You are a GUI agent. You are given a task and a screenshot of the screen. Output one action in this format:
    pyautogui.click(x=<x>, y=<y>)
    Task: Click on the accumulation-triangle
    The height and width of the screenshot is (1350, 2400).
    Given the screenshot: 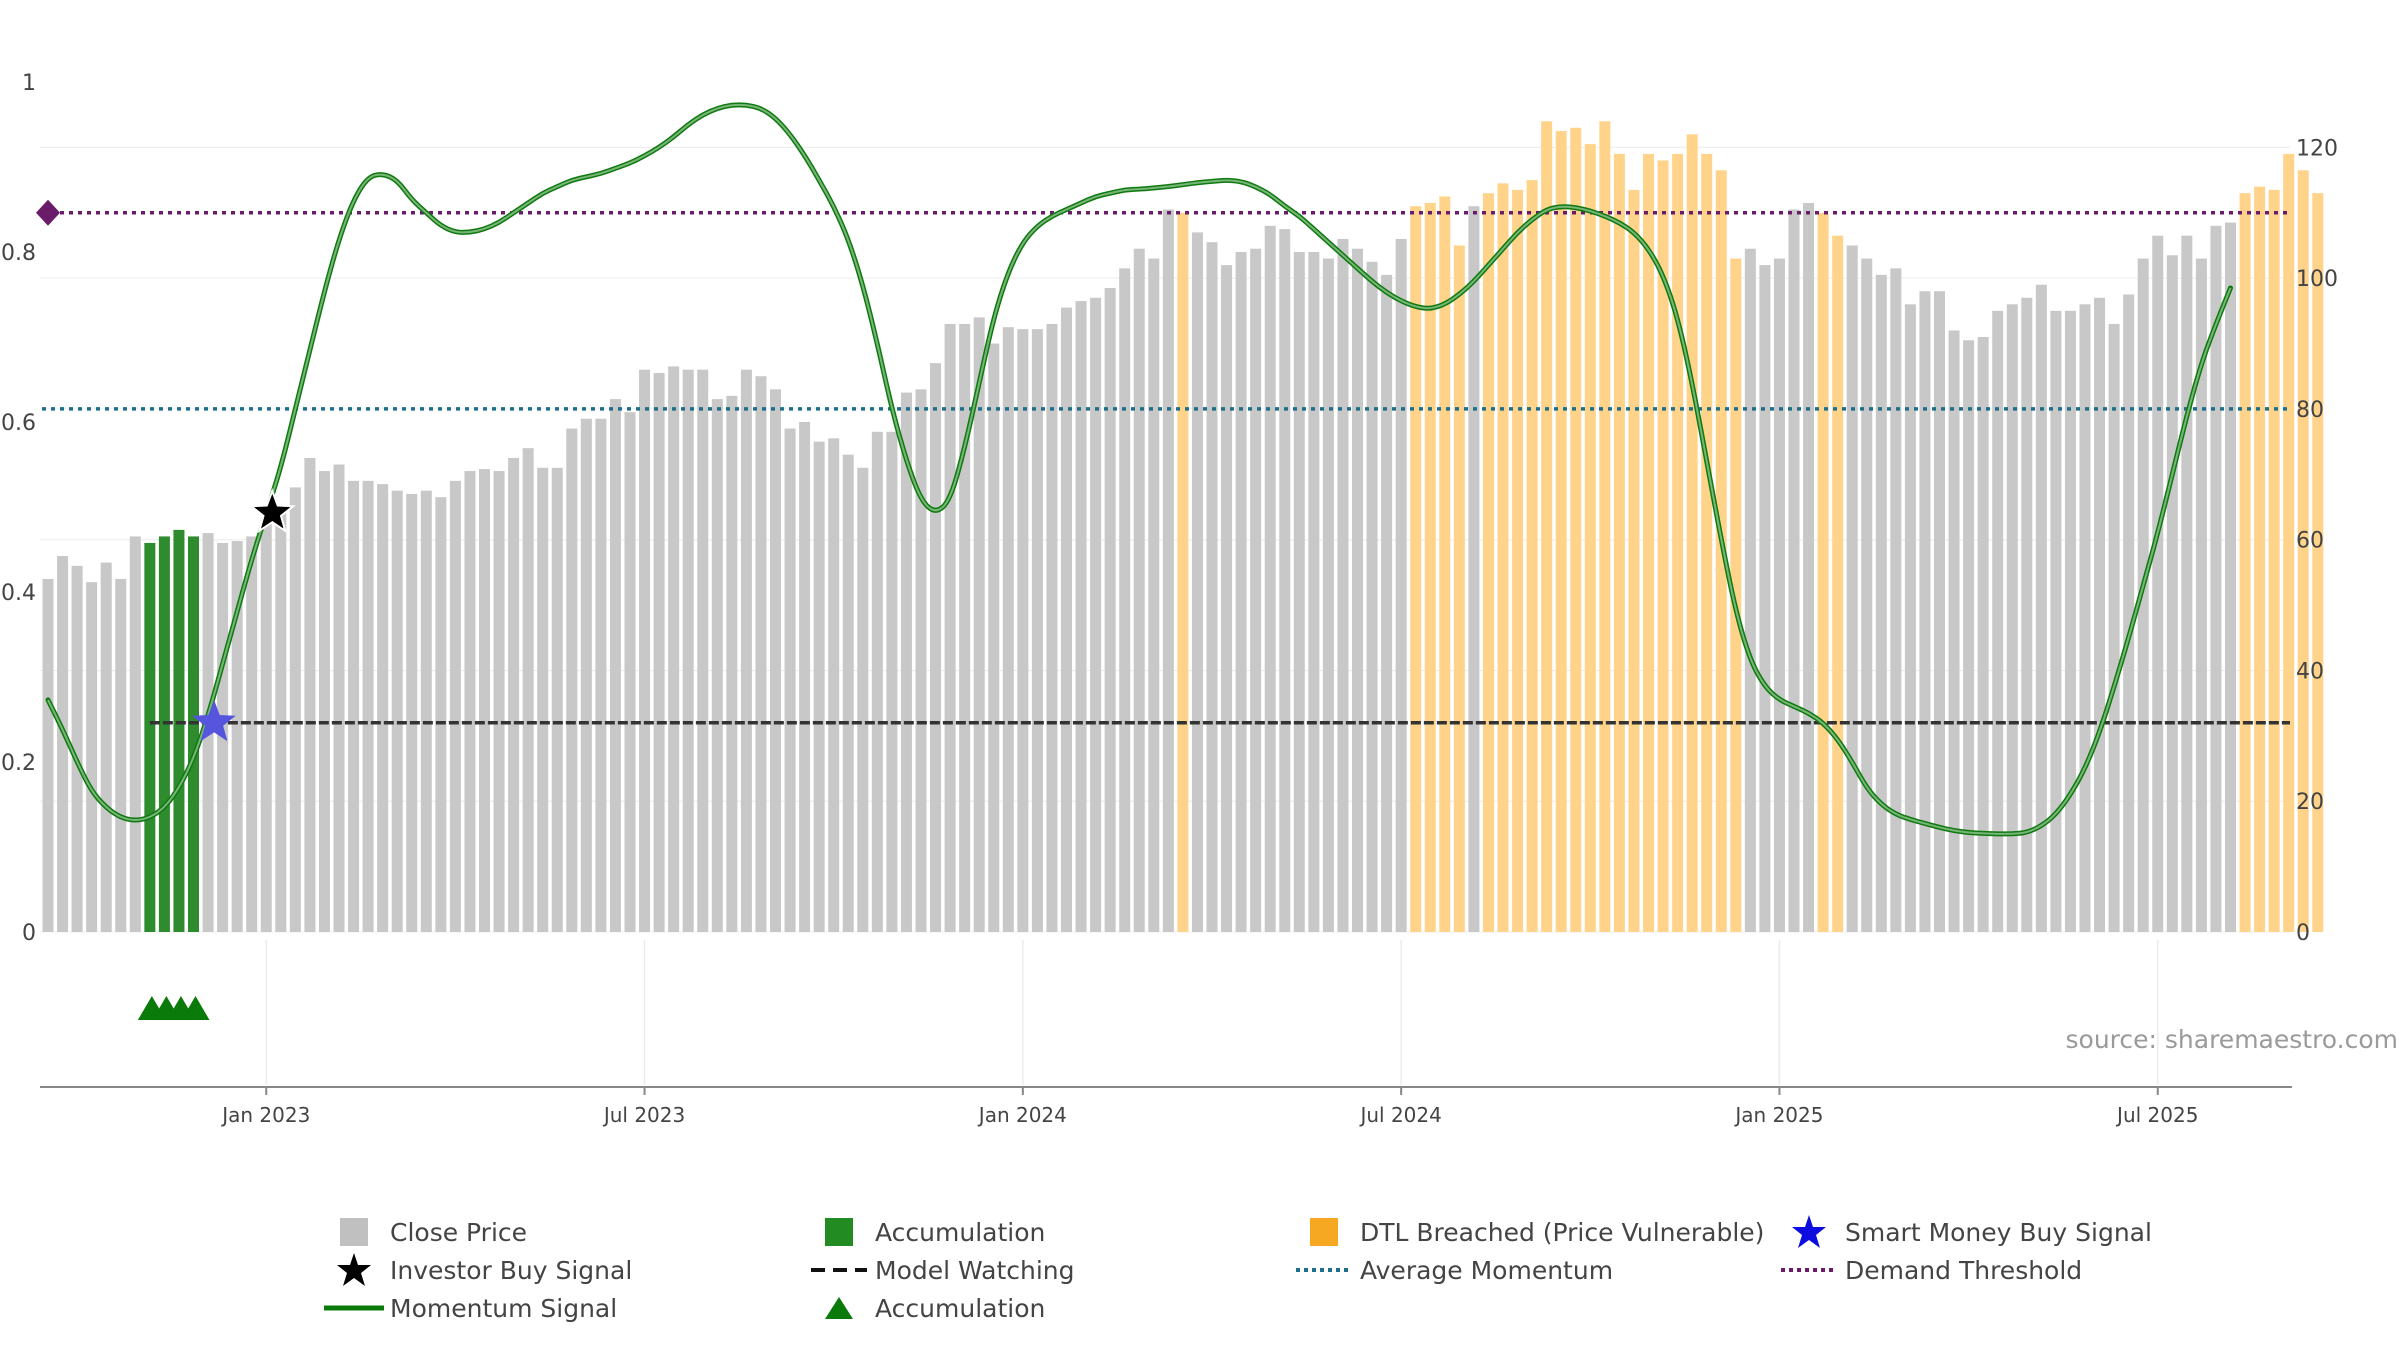 What is the action you would take?
    pyautogui.click(x=195, y=1008)
    